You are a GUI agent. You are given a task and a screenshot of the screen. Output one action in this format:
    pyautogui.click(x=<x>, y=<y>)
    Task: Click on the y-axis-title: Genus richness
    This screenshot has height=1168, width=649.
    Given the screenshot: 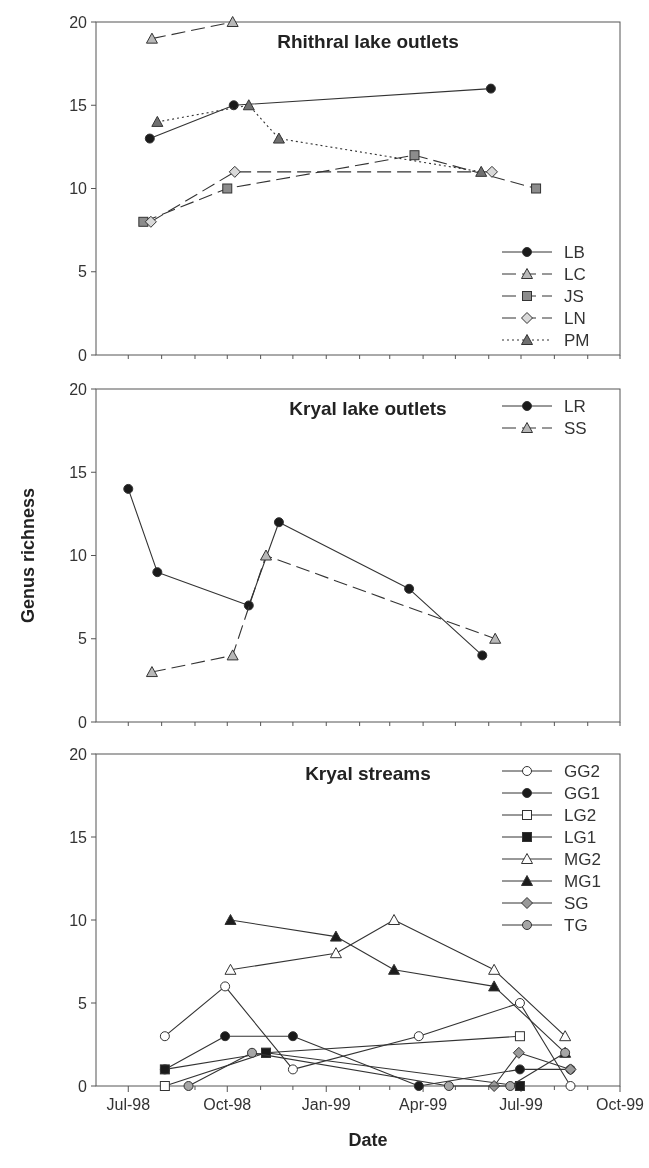 What is the action you would take?
    pyautogui.click(x=28, y=555)
    